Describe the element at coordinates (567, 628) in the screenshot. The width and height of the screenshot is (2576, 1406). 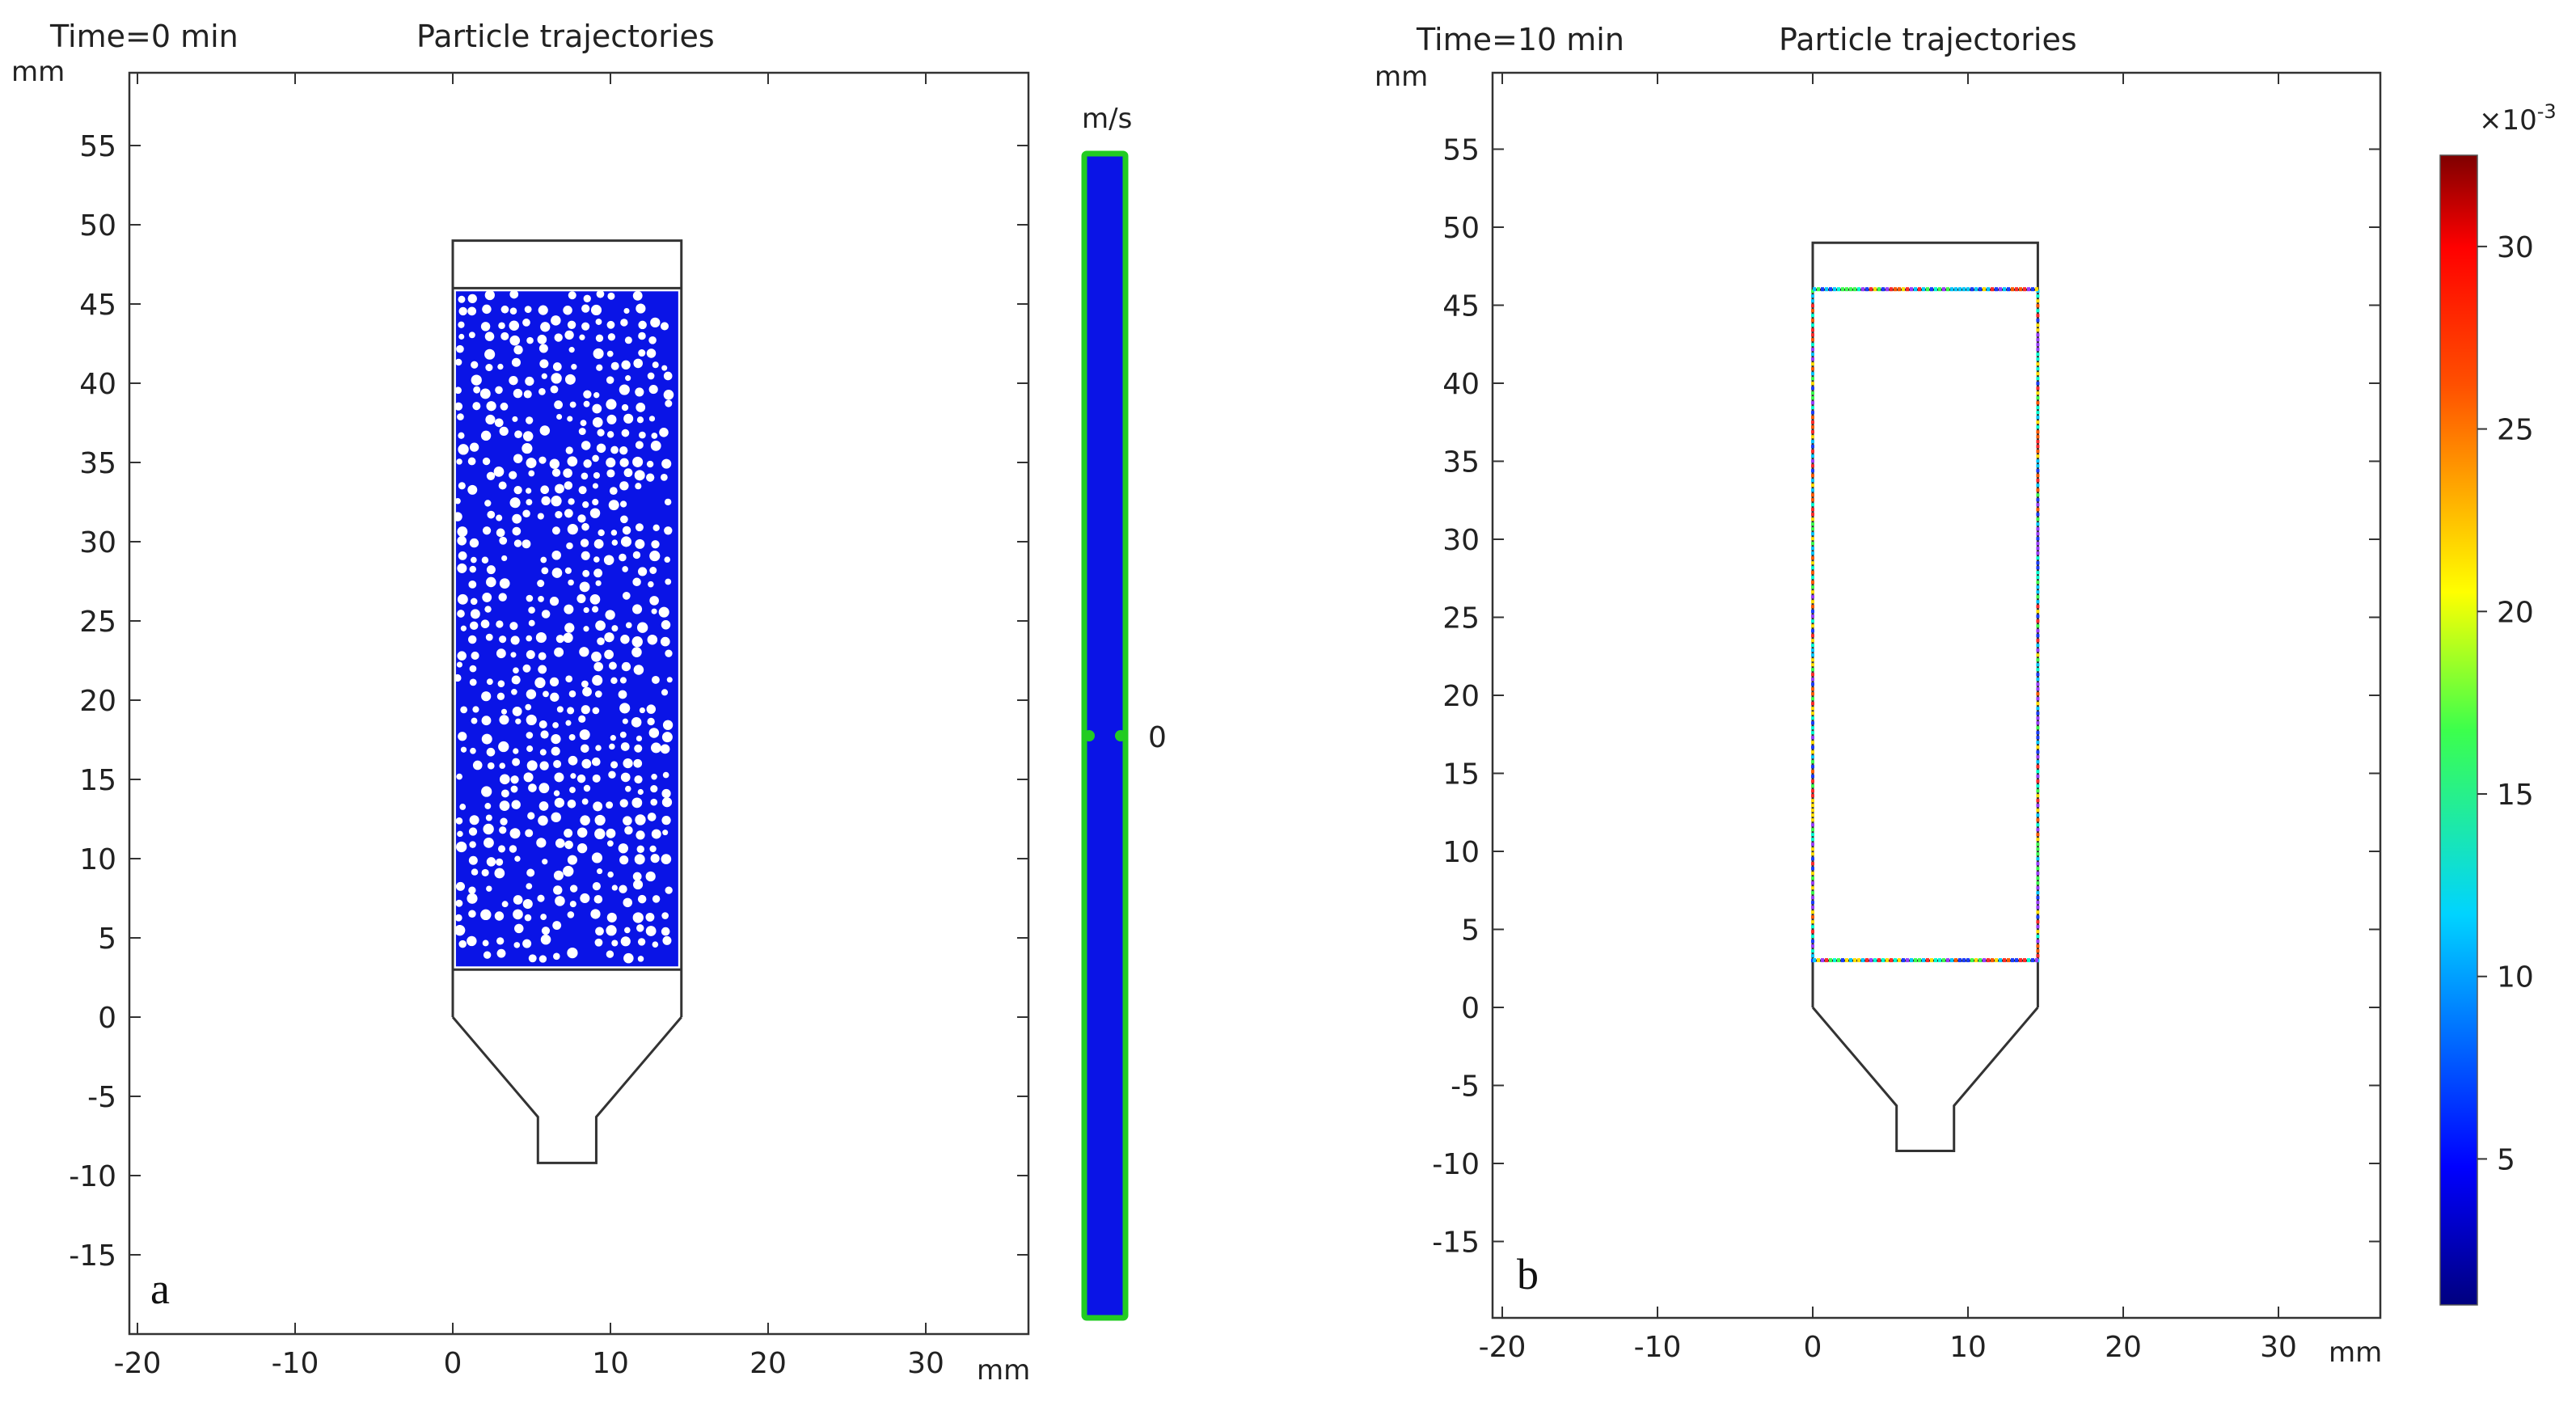
I see `column-outline` at that location.